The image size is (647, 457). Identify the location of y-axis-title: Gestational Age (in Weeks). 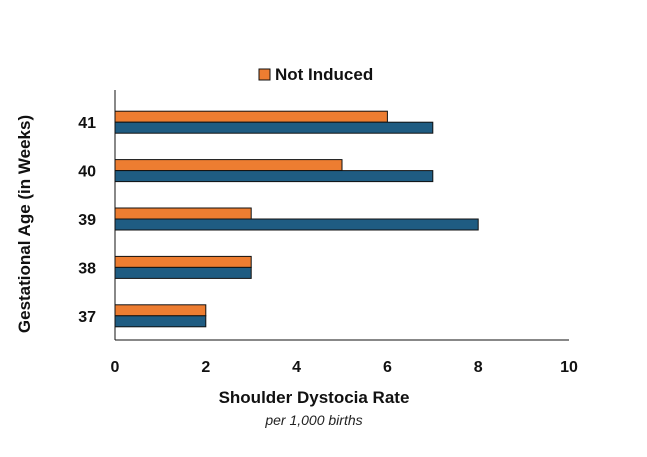
(24, 224).